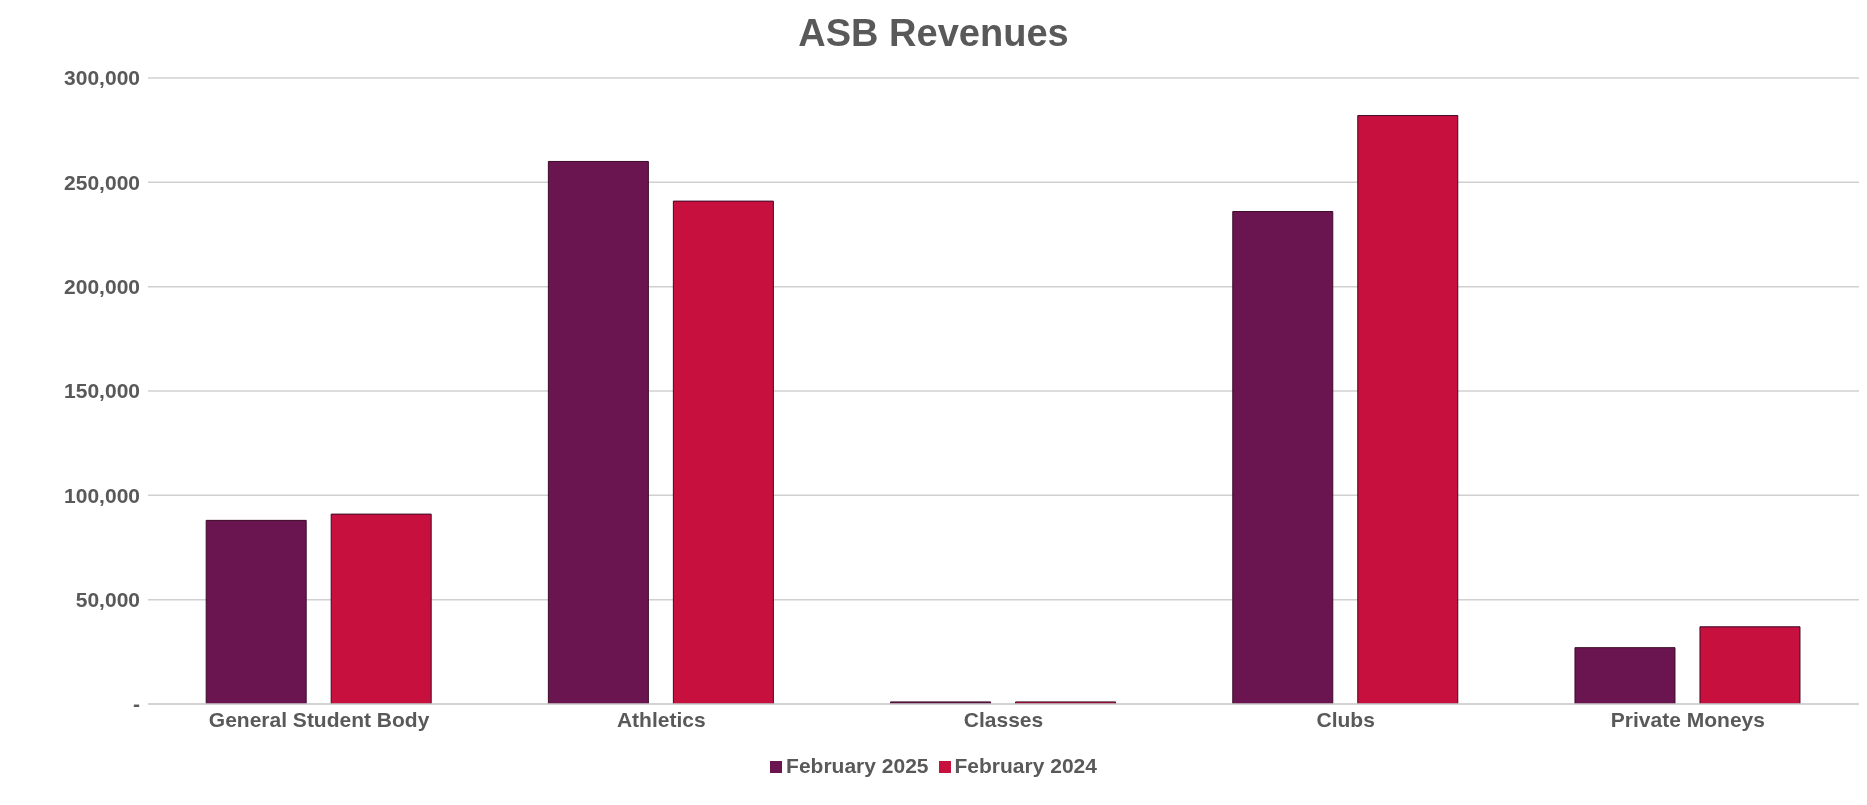  What do you see at coordinates (857, 765) in the screenshot?
I see `legend-label: February 2025` at bounding box center [857, 765].